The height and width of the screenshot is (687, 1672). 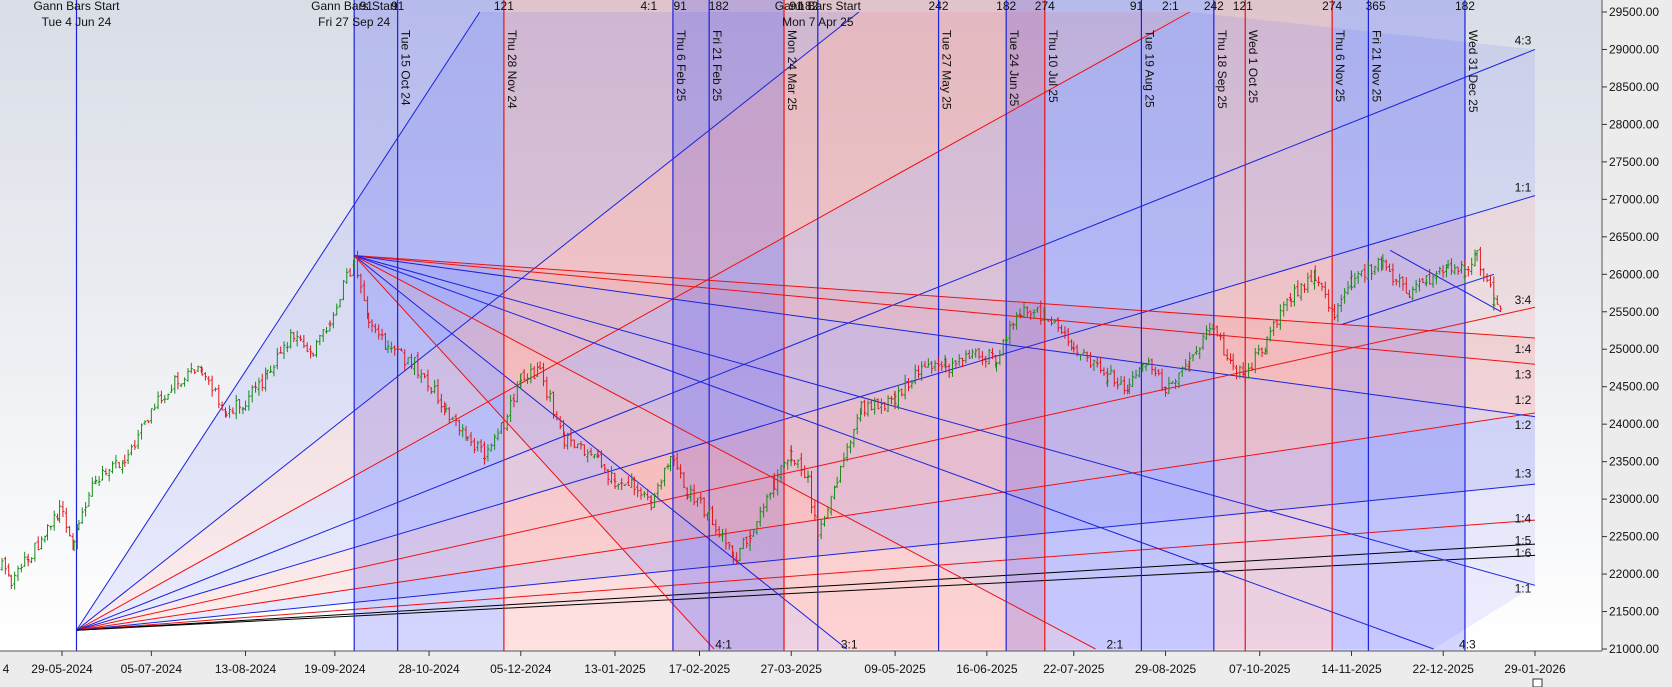 What do you see at coordinates (723, 645) in the screenshot?
I see `fan-ratio-label: 4:1` at bounding box center [723, 645].